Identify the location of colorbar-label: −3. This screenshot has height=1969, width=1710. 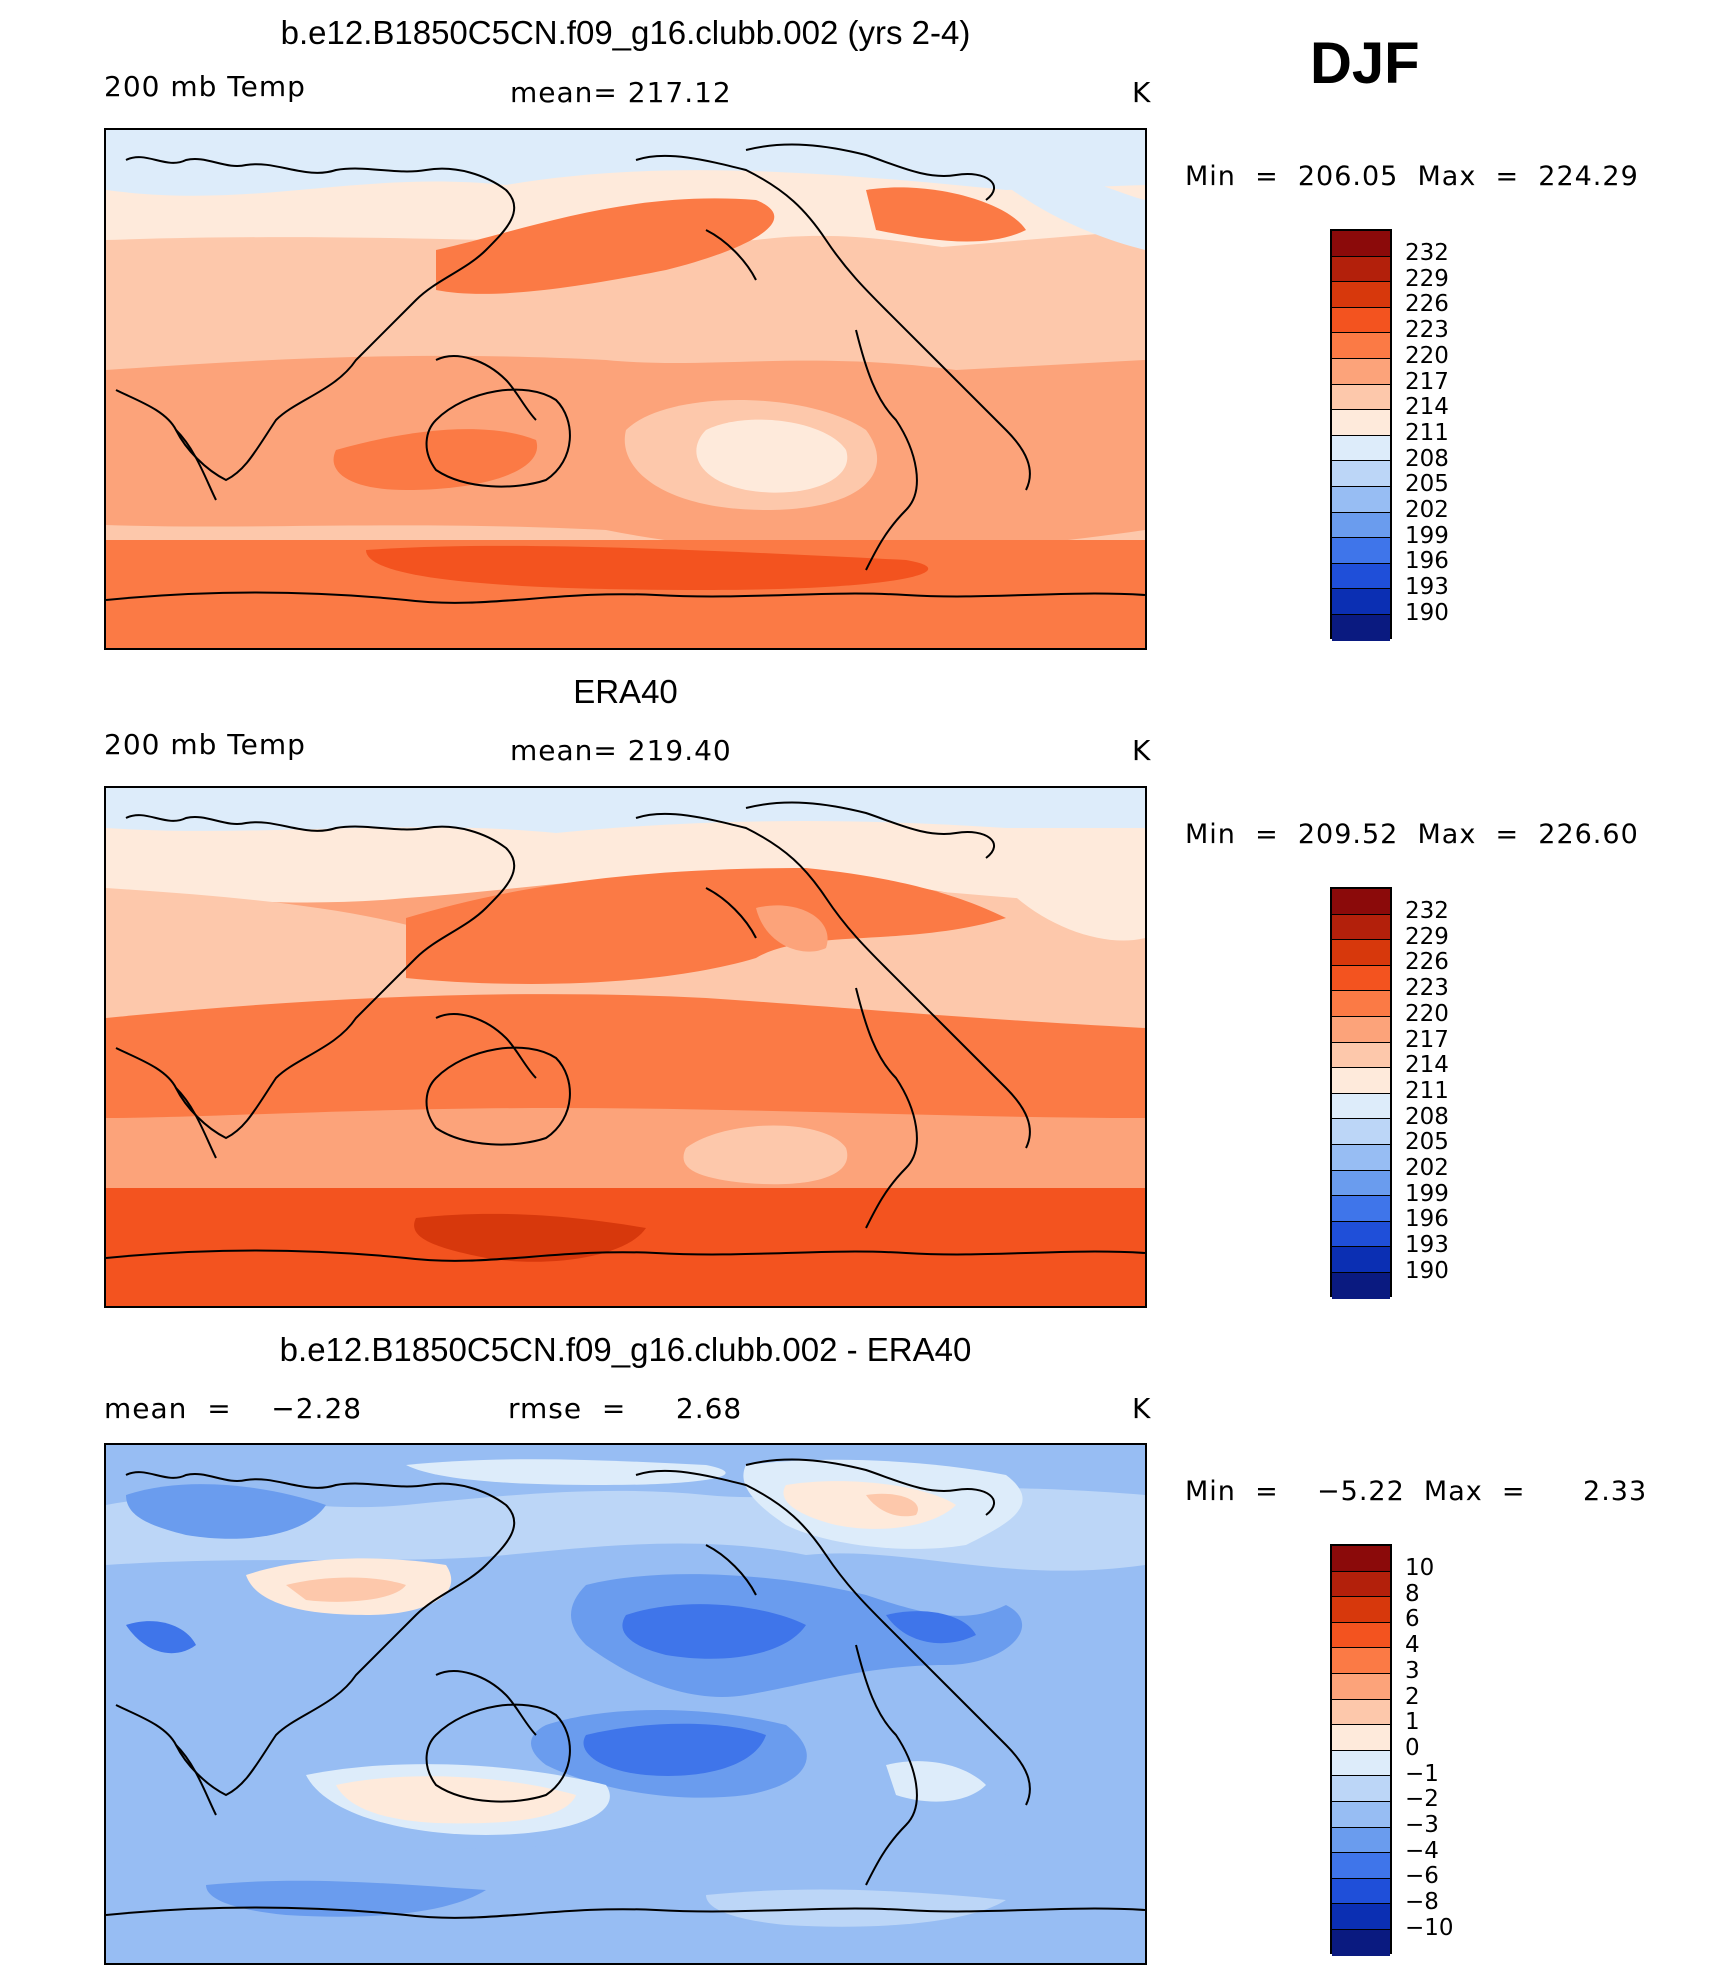
(1422, 1825).